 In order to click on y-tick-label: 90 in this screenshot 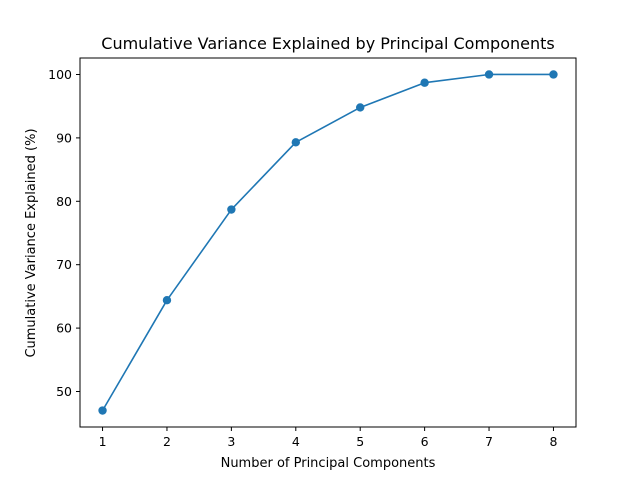, I will do `click(64, 137)`.